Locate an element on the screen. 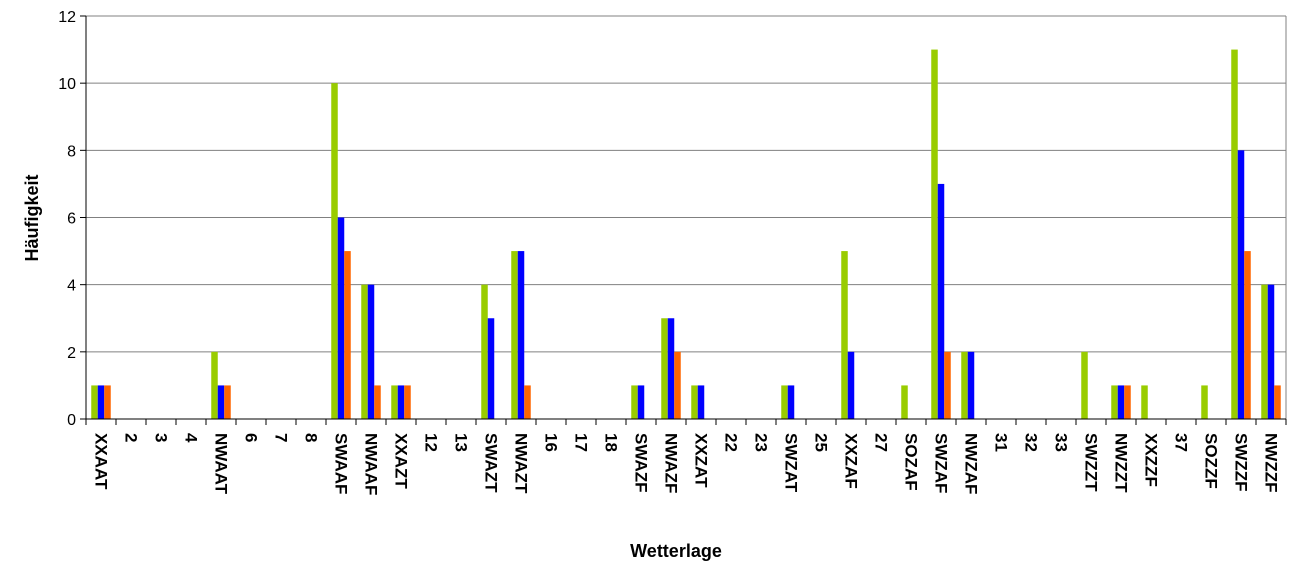 The width and height of the screenshot is (1301, 571). x-tick-label: SWAZF is located at coordinates (641, 463).